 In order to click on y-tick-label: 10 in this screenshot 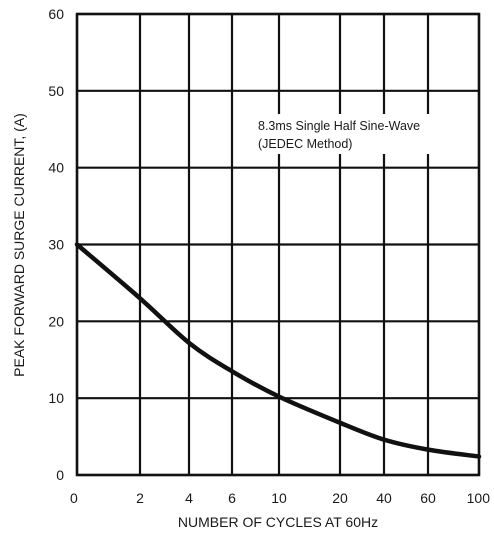, I will do `click(56, 398)`.